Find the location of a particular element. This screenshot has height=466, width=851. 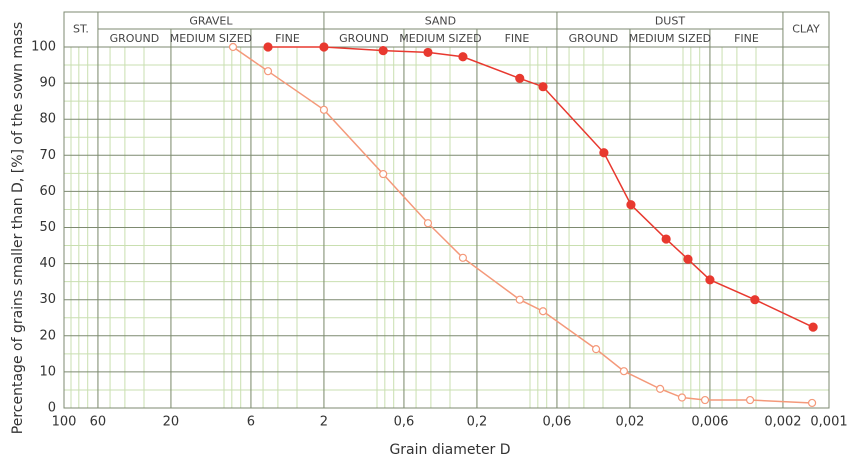

x-tick-label: 100 is located at coordinates (64, 422).